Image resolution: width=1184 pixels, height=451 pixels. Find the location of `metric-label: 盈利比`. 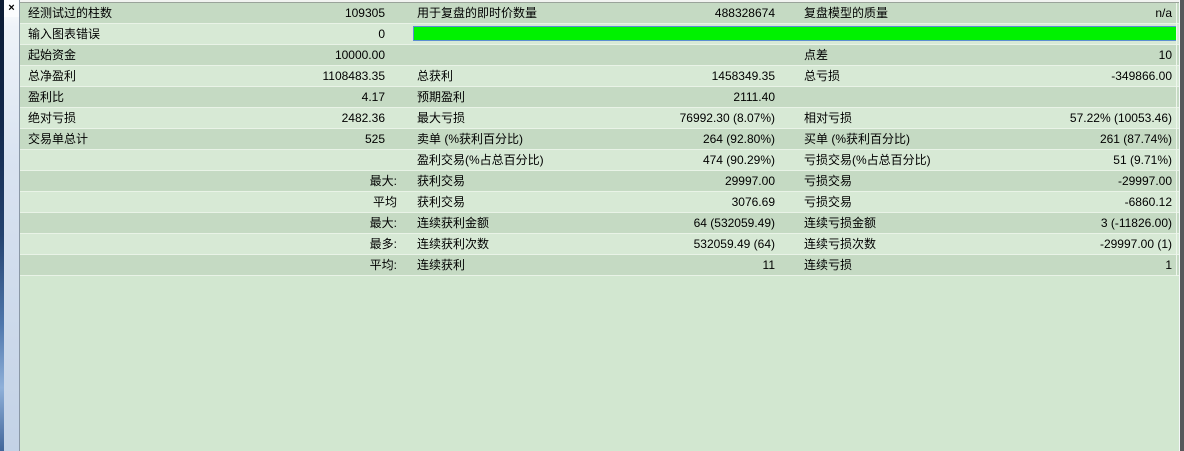

metric-label: 盈利比 is located at coordinates (46, 97).